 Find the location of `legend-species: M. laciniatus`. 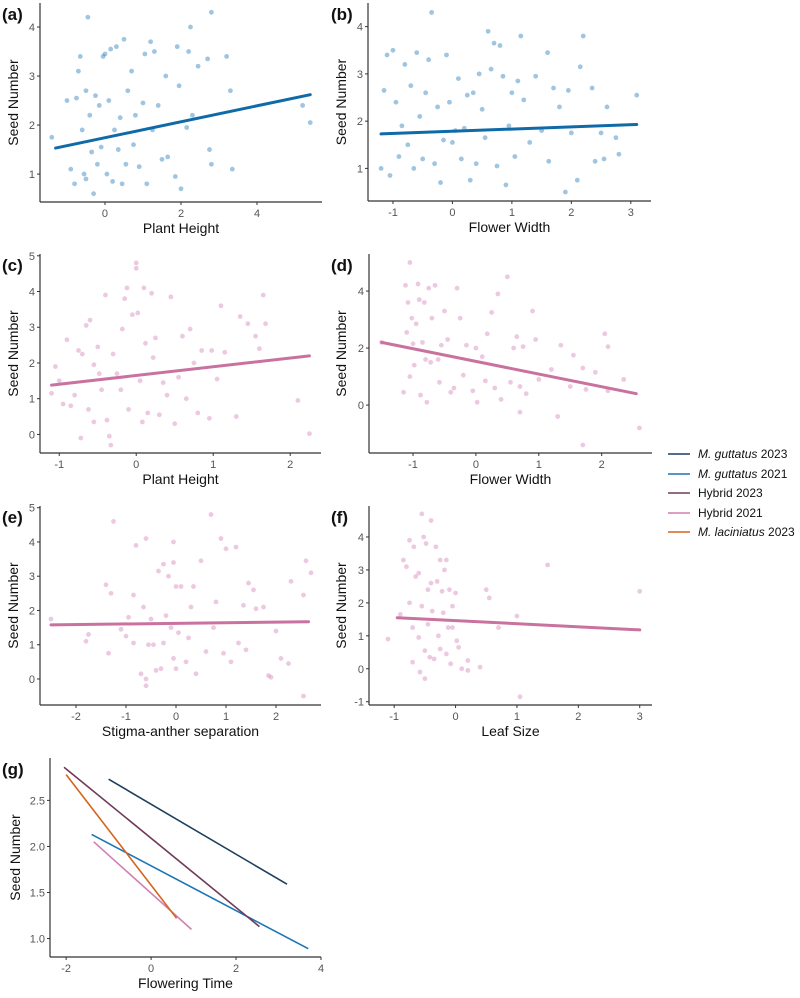

legend-species: M. laciniatus is located at coordinates (731, 532).